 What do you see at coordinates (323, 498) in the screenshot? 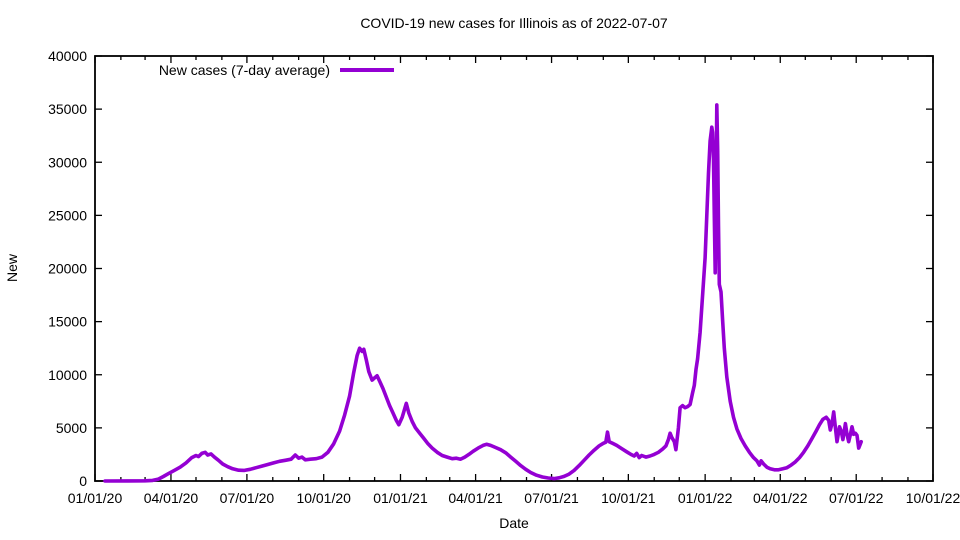
I see `x-tick-label: 10/01/20` at bounding box center [323, 498].